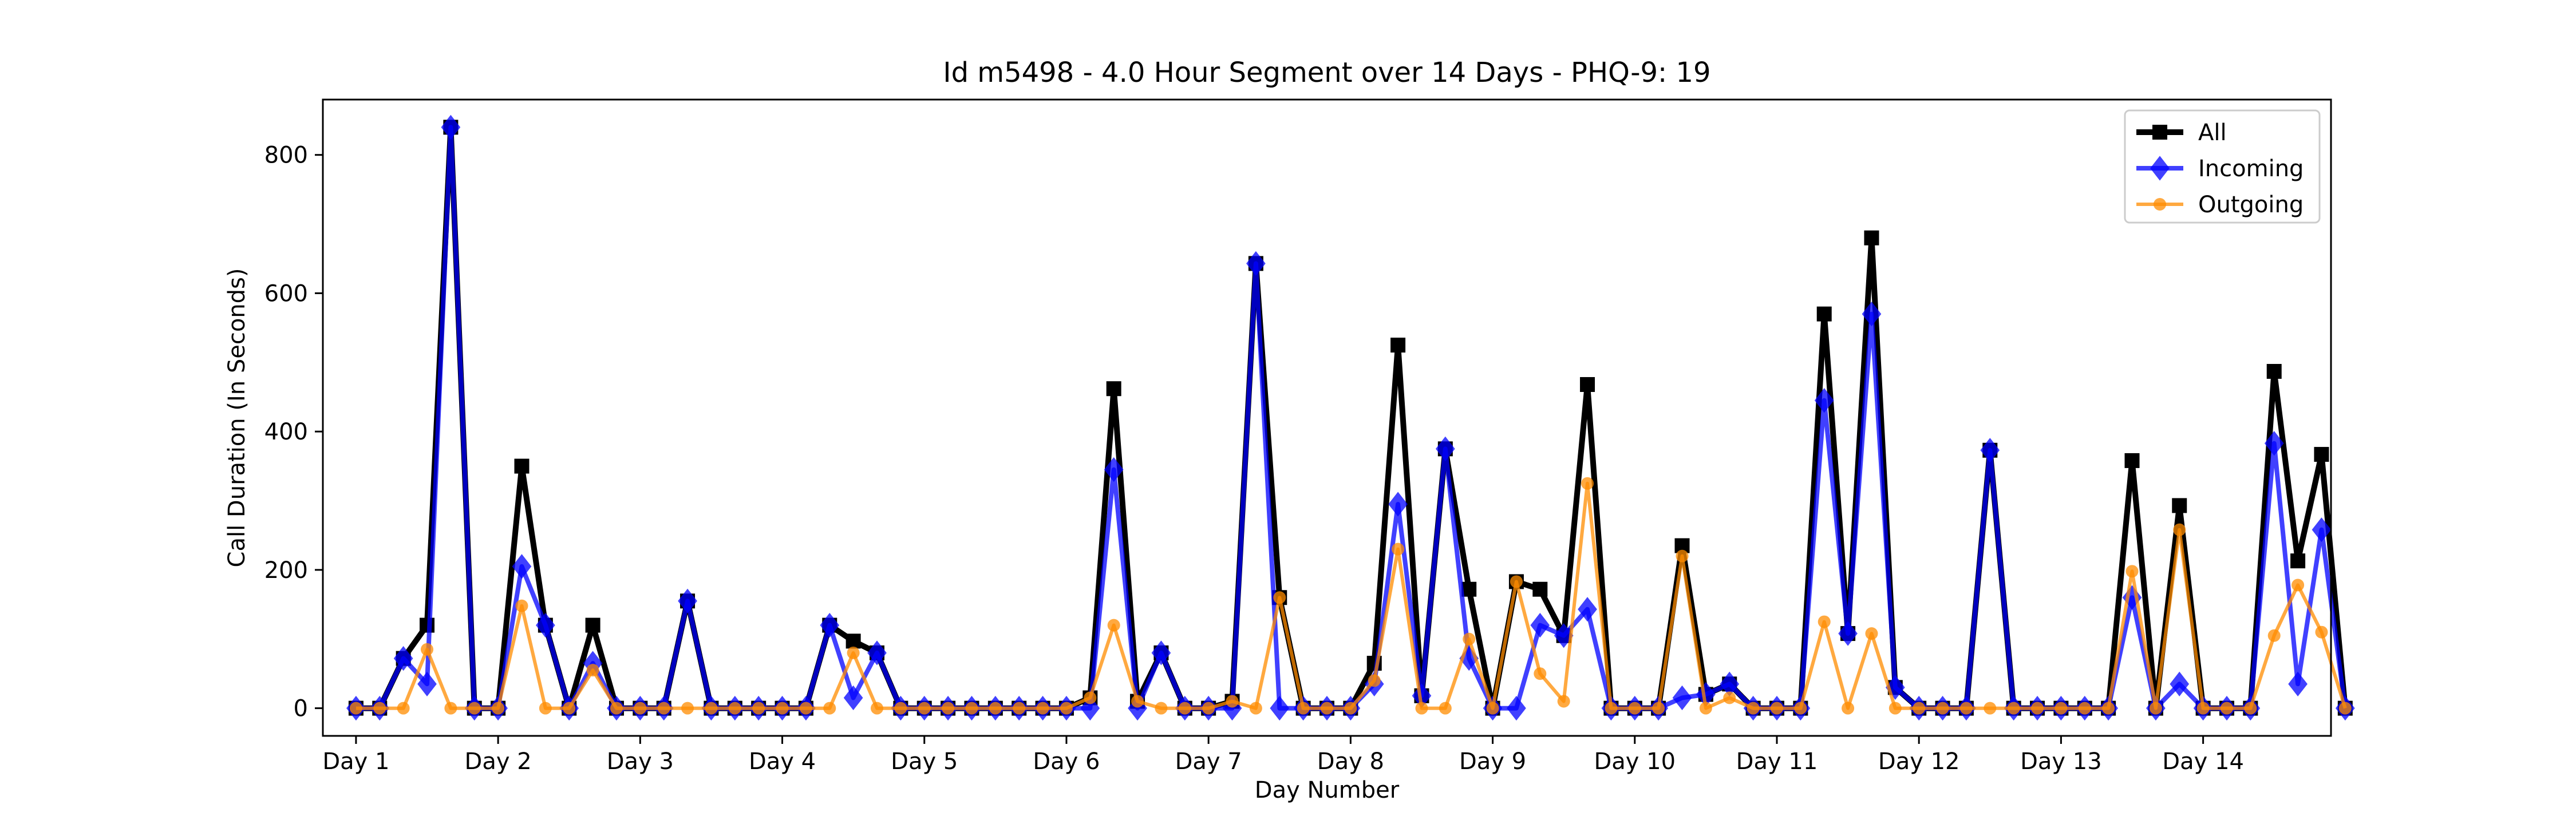 This screenshot has width=2576, height=824. I want to click on x-tick-label: Day 1, so click(355, 761).